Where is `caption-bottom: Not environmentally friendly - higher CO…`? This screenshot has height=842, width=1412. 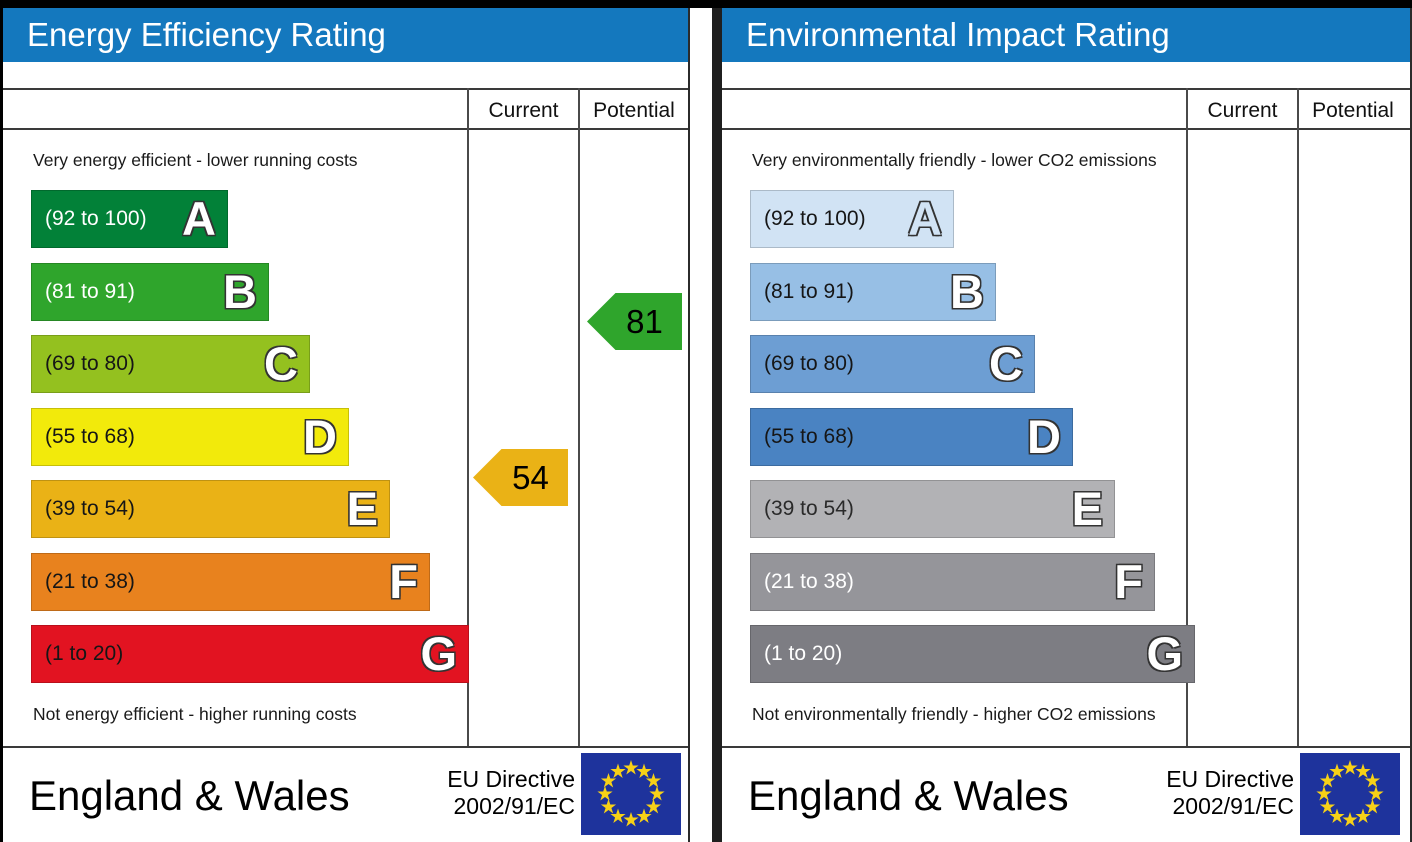
caption-bottom: Not environmentally friendly - higher CO… is located at coordinates (954, 714).